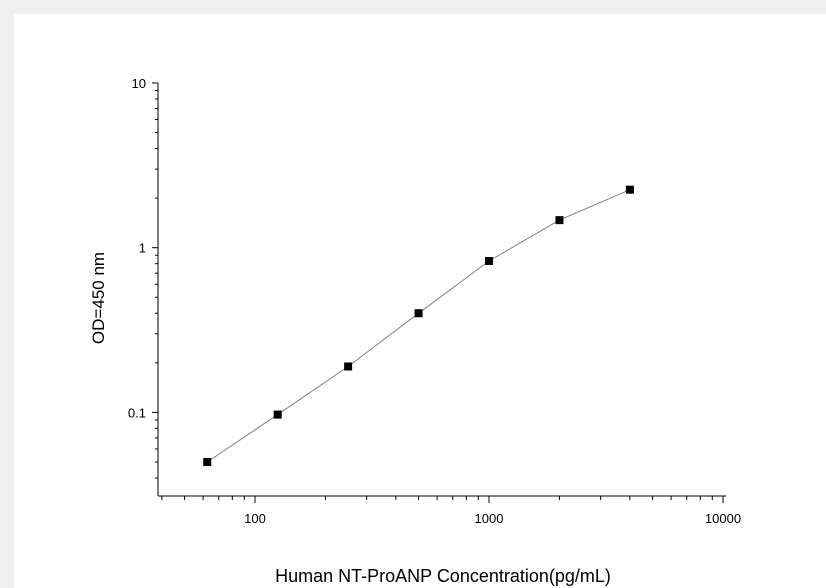  Describe the element at coordinates (98, 298) in the screenshot. I see `y-axis-label: OD=450 nm` at that location.